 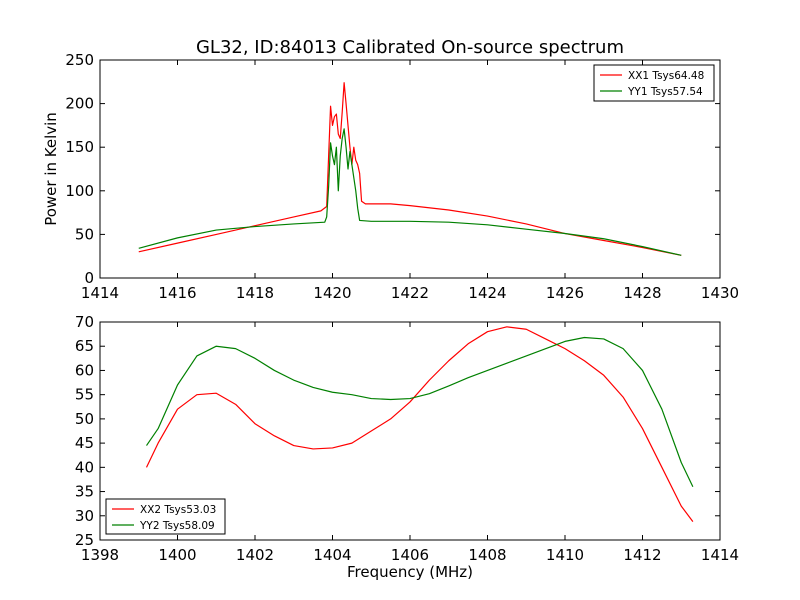 I want to click on legend-label-1: XX2 Tsys53.03, so click(x=178, y=510).